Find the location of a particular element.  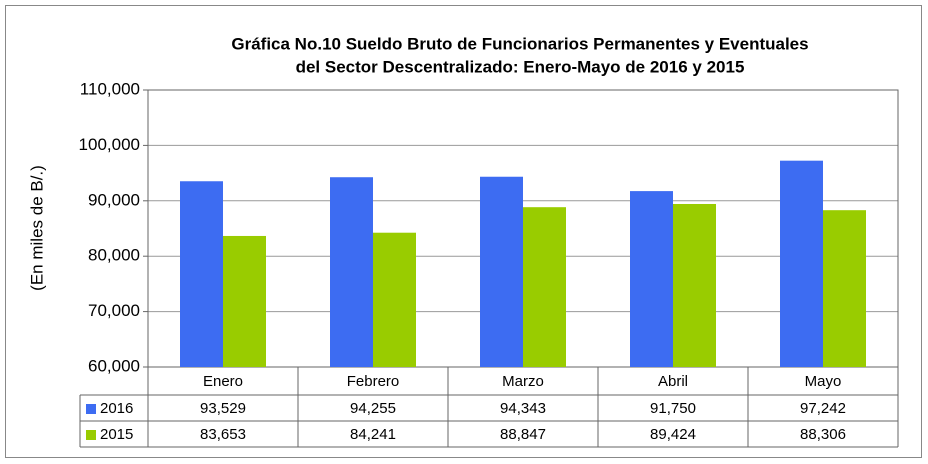

data-label: 93,529 is located at coordinates (223, 408).